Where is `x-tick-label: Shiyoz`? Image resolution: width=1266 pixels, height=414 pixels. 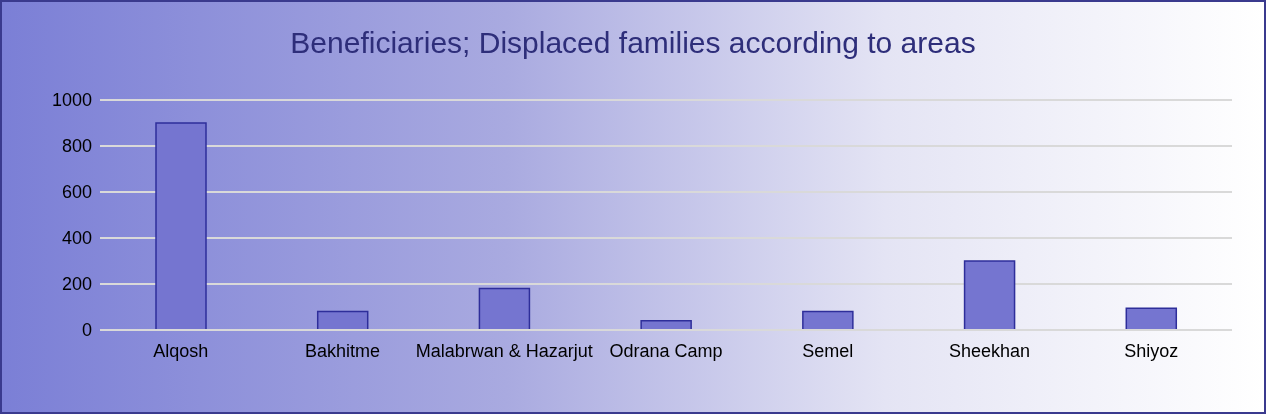 x-tick-label: Shiyoz is located at coordinates (1151, 350).